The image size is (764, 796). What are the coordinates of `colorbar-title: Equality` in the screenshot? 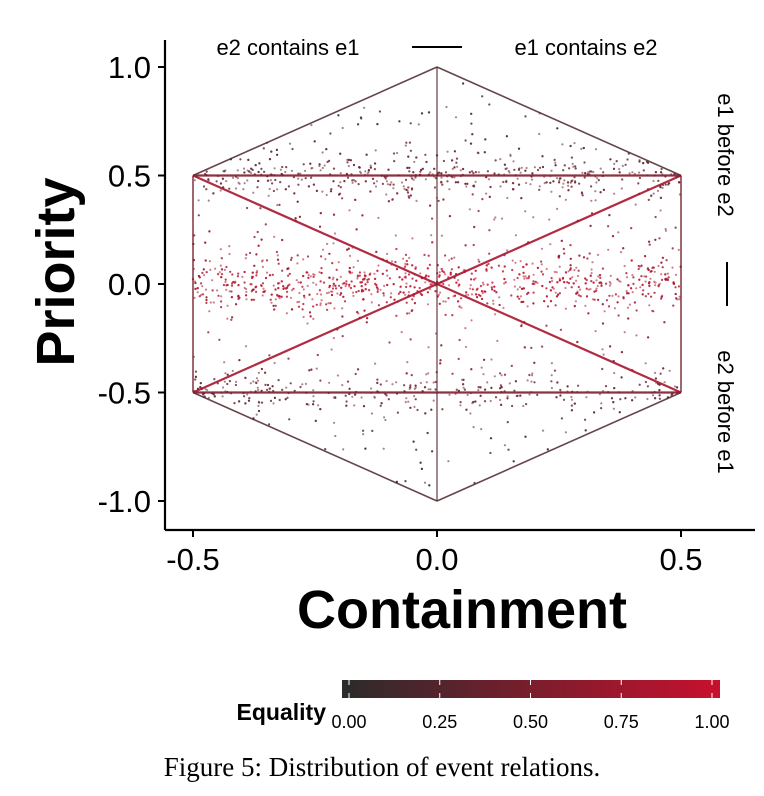 It's located at (282, 712).